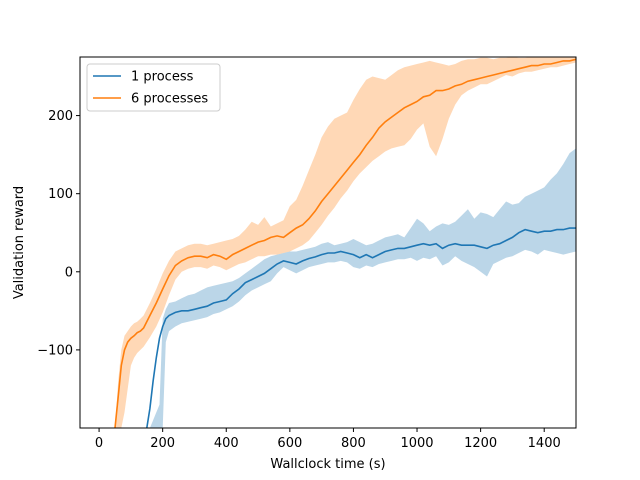  Describe the element at coordinates (153, 87) in the screenshot. I see `legend: 1 process 6 processes` at that location.